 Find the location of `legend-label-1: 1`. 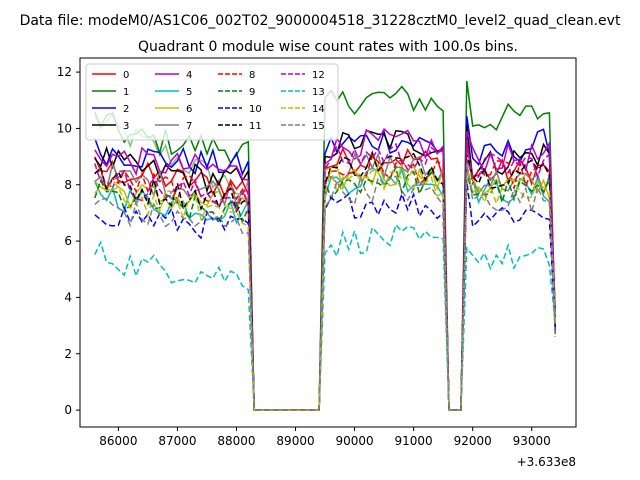

legend-label-1: 1 is located at coordinates (126, 92).